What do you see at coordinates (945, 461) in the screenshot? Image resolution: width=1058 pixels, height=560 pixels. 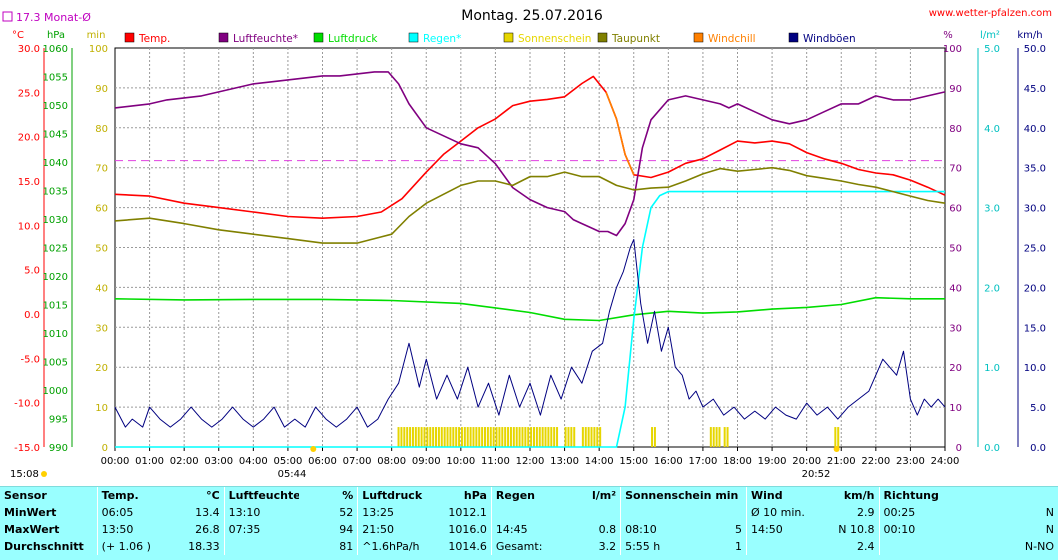 I see `x-tick-label: 24:00` at bounding box center [945, 461].